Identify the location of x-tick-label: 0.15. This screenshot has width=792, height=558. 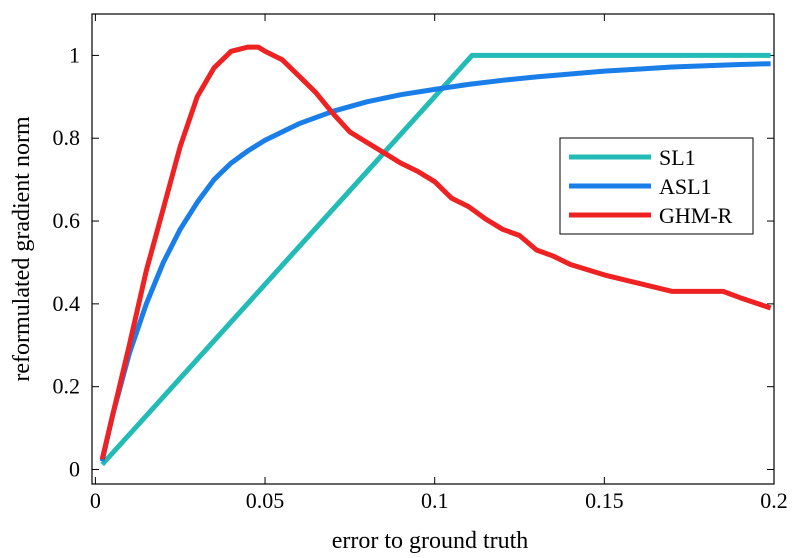
(604, 500).